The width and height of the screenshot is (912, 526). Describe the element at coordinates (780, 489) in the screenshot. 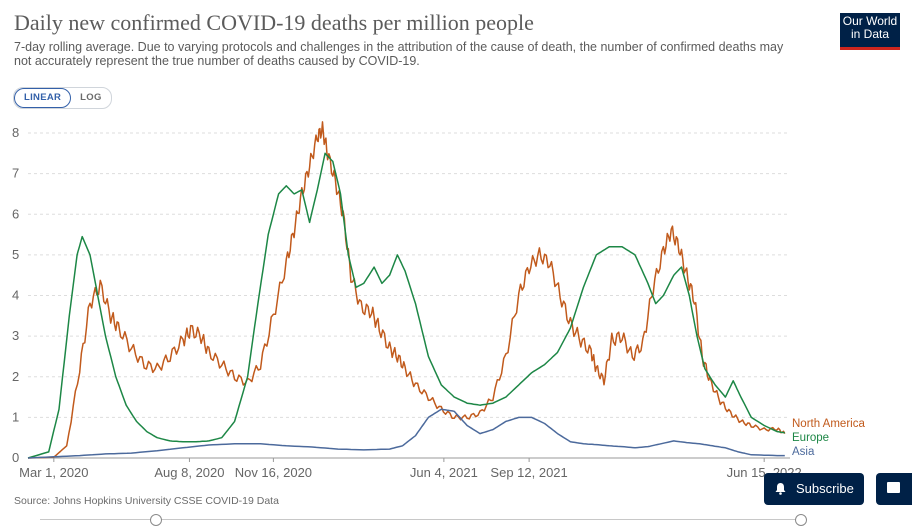

I see `bell-icon` at that location.